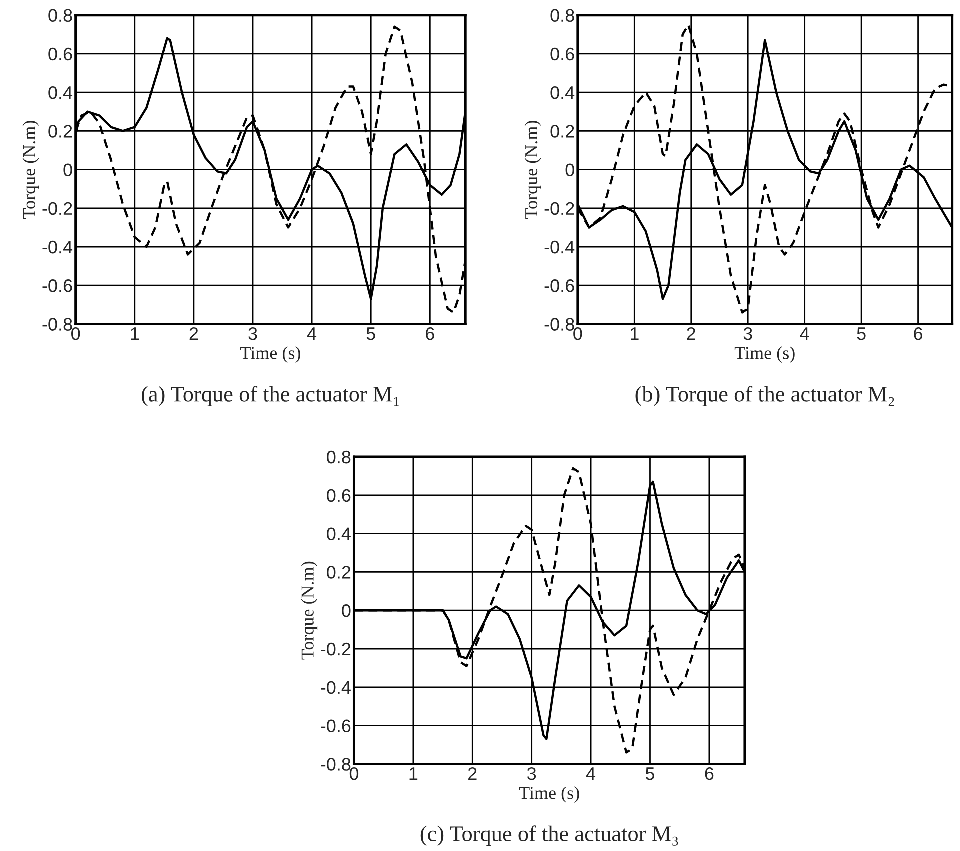  I want to click on text: (b) Torque of the actuator M₂, so click(765, 396).